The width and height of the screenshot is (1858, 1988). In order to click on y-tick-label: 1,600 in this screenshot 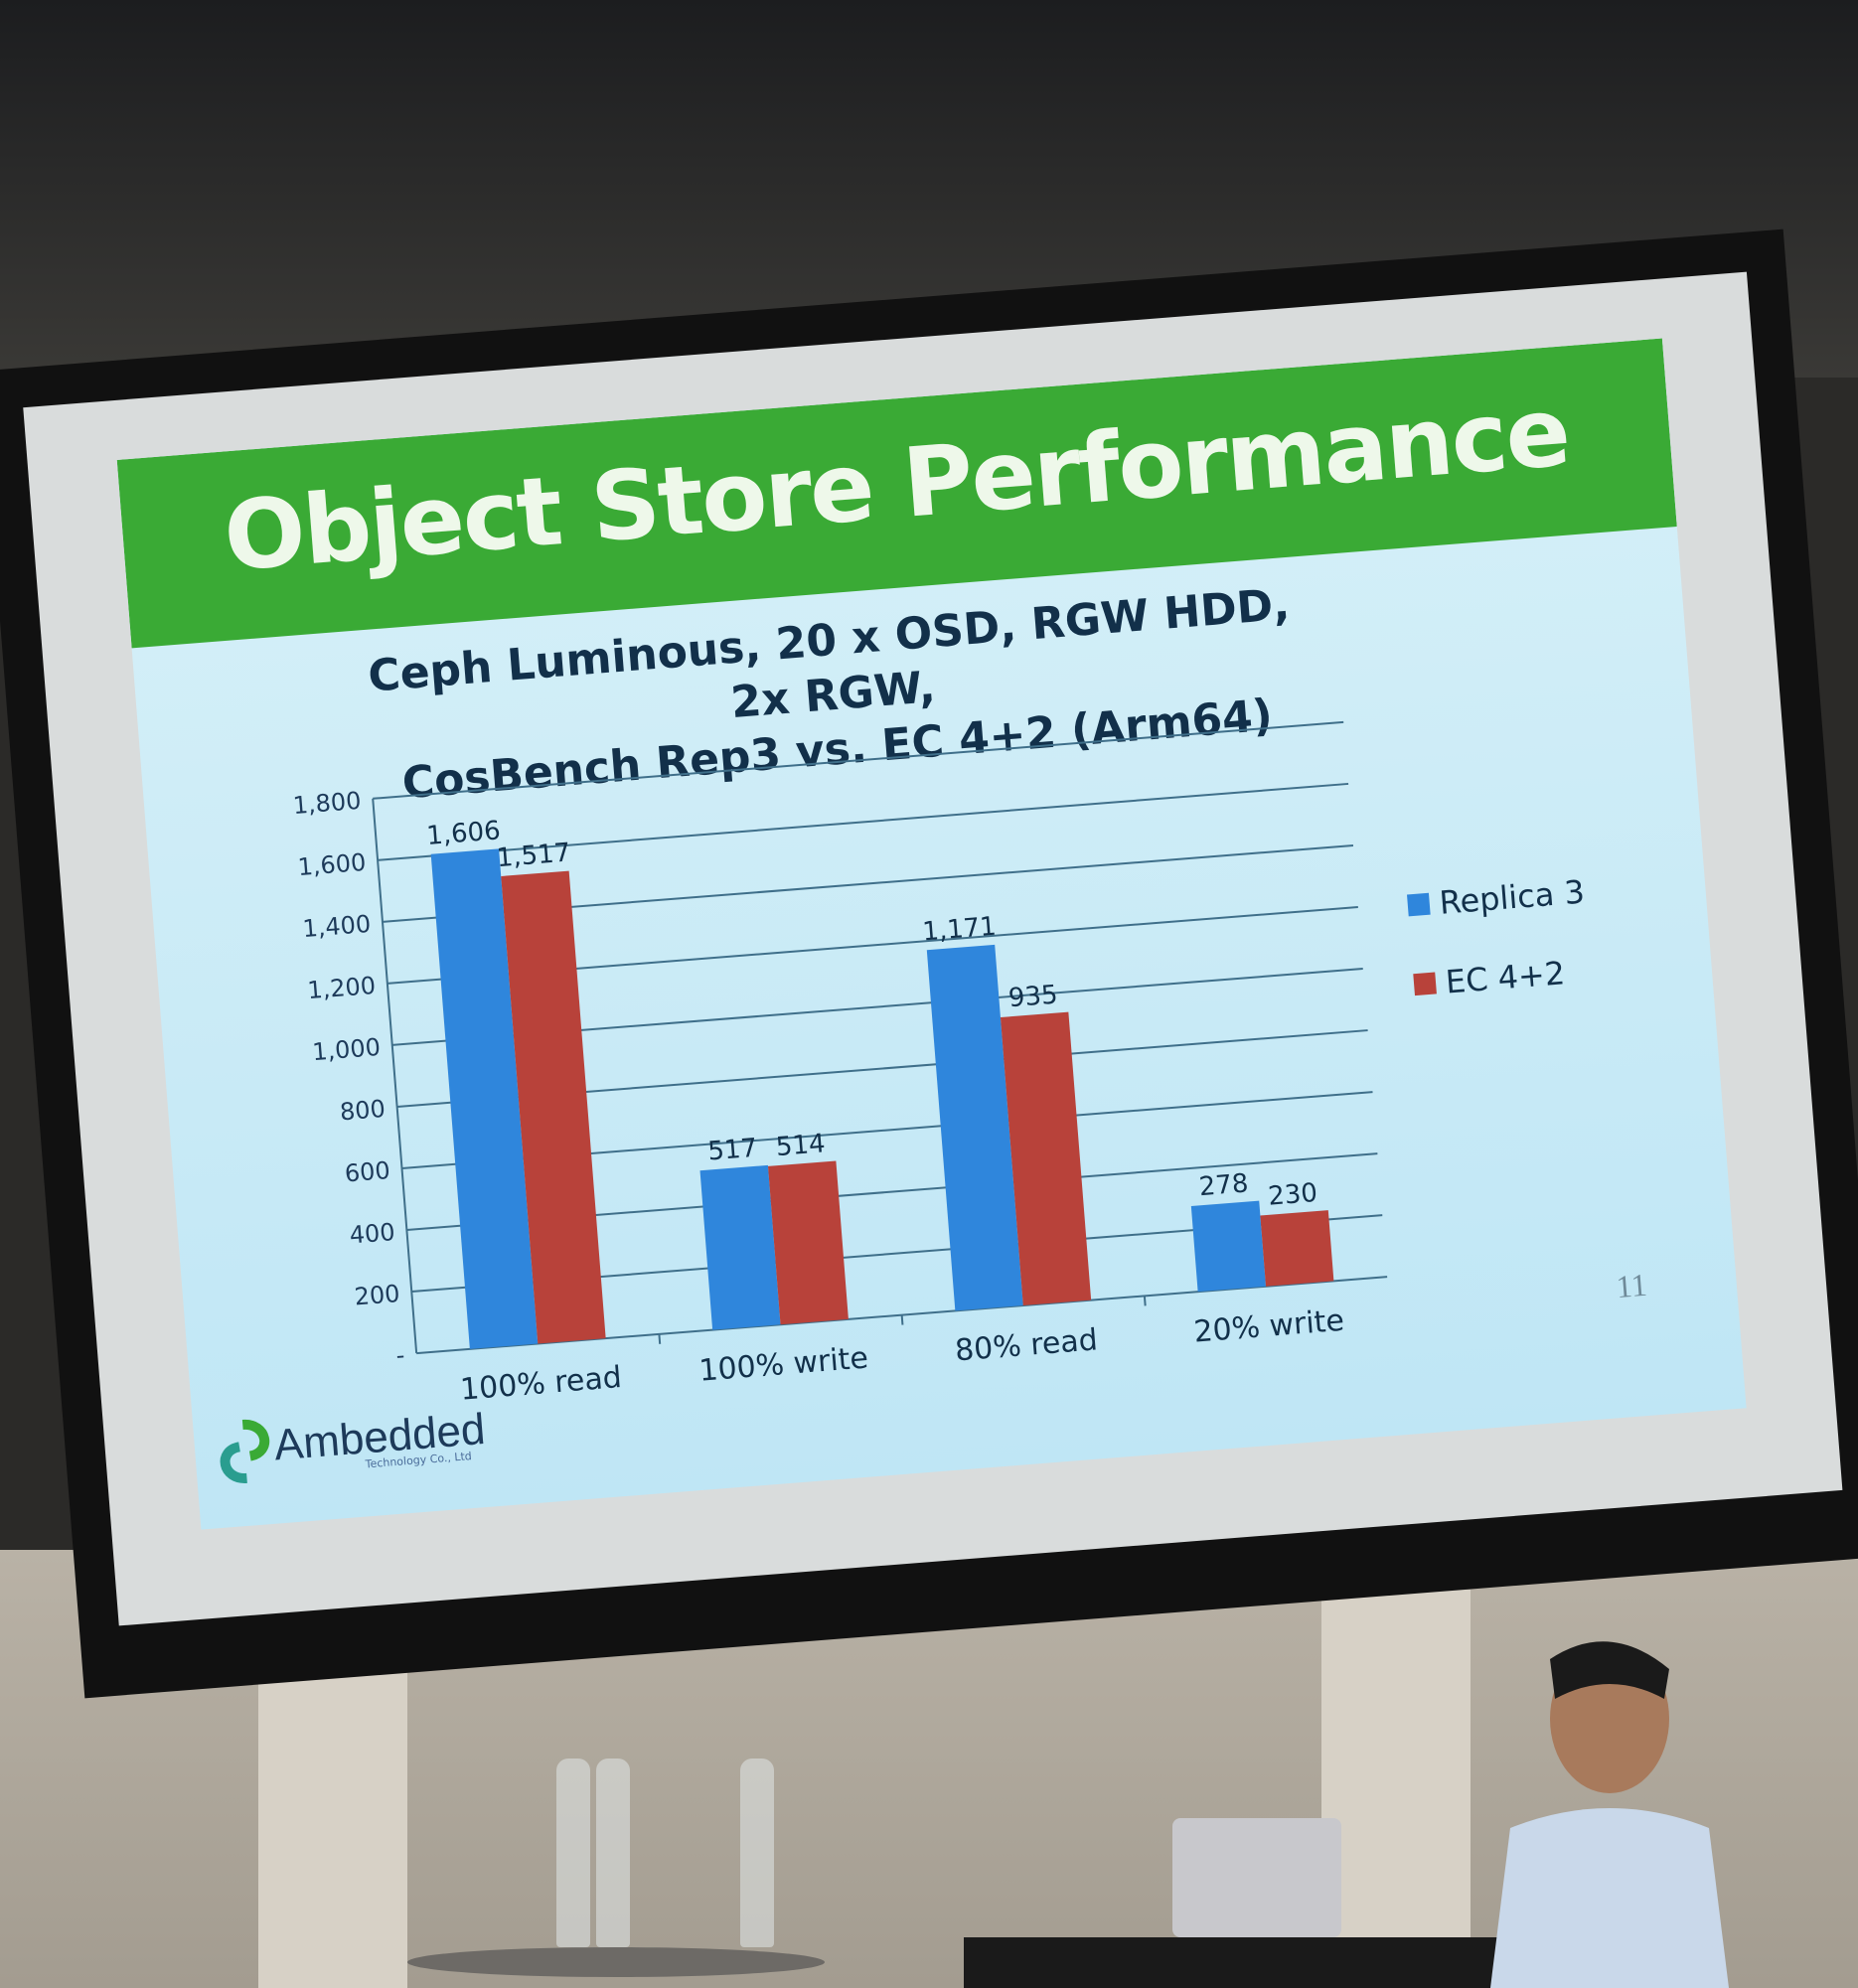, I will do `click(332, 864)`.